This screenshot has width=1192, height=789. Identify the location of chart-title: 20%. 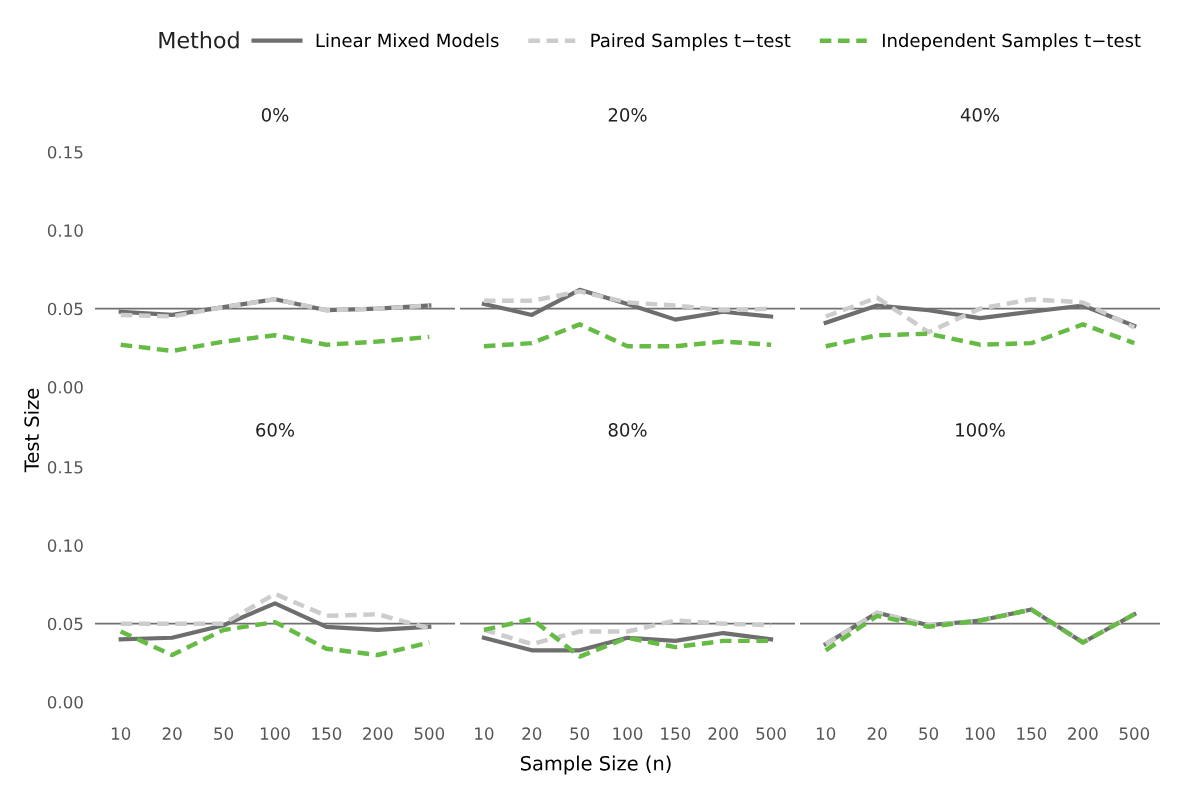
(627, 115).